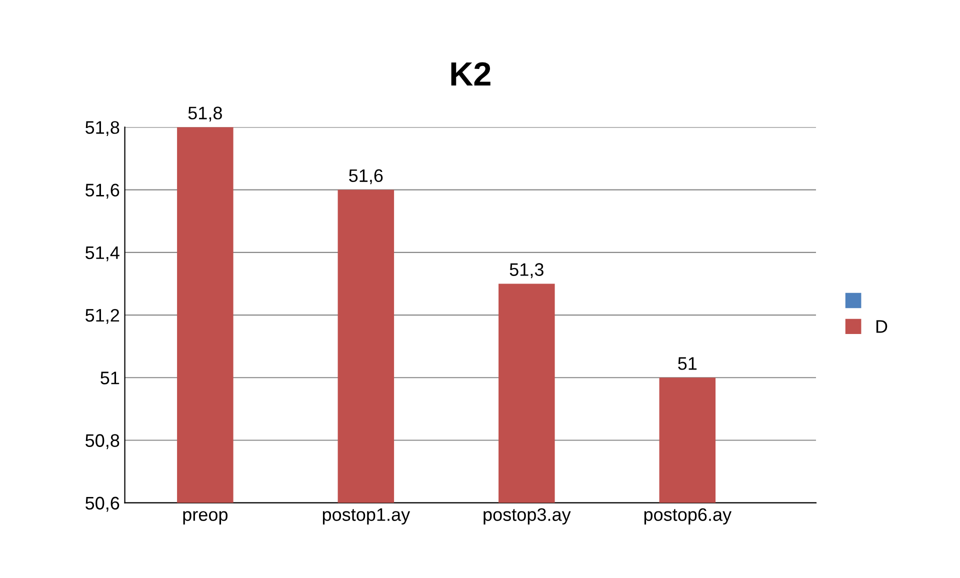 The image size is (960, 578). I want to click on x-tick-label: postop3.ay, so click(527, 516).